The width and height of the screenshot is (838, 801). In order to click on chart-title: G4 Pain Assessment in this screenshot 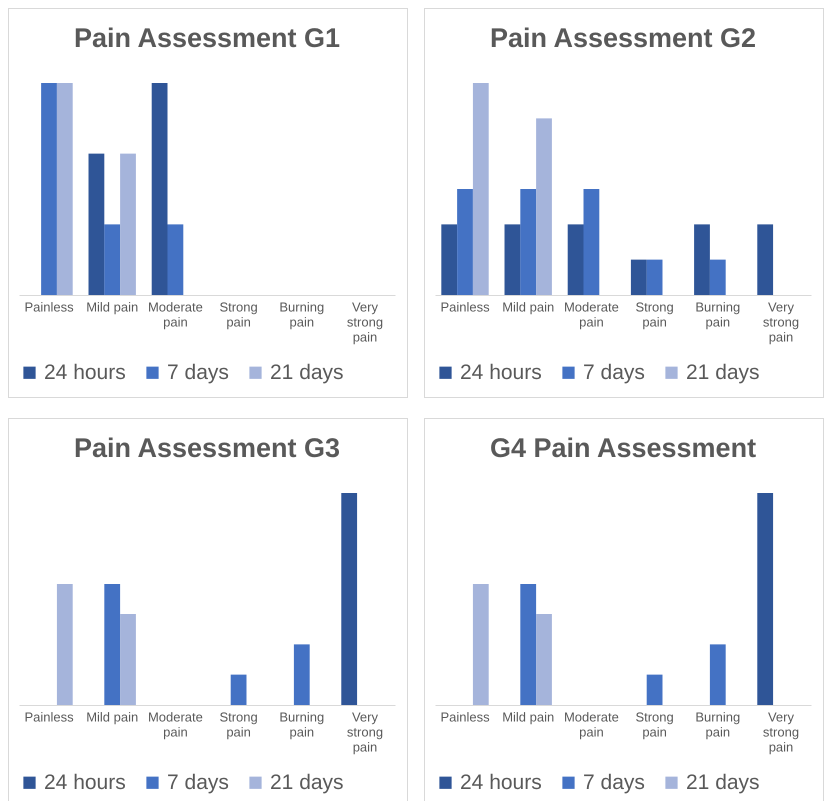, I will do `click(623, 448)`.